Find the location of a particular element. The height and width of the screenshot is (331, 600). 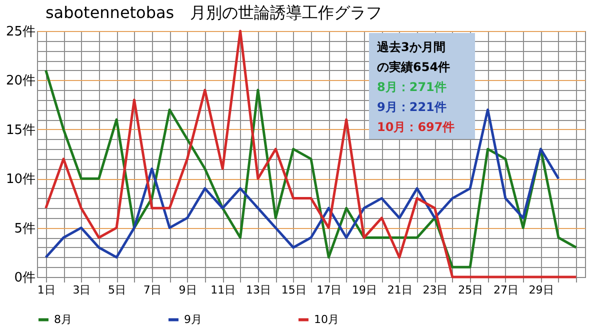

x-tick-label: 15日 is located at coordinates (293, 290).